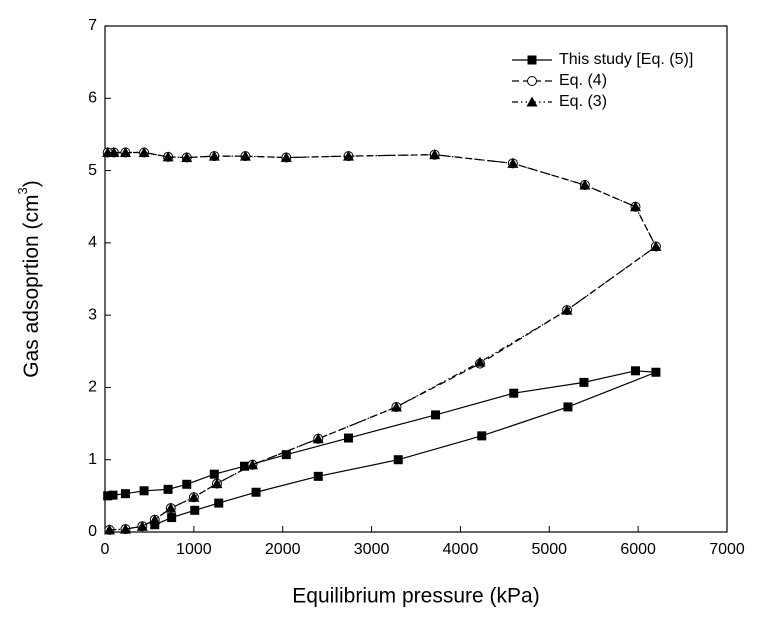  Describe the element at coordinates (727, 549) in the screenshot. I see `x-tick-label: 7000` at that location.